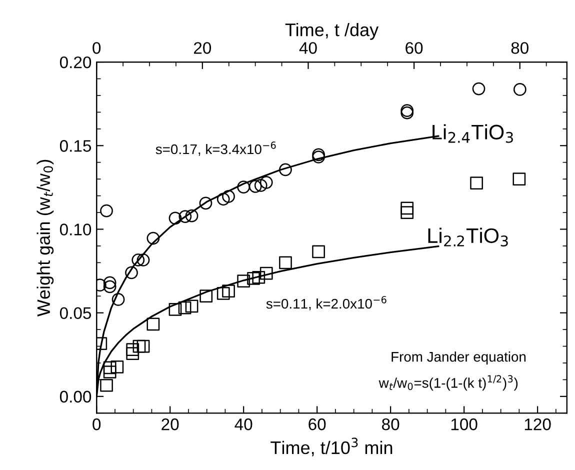 Image resolution: width=575 pixels, height=470 pixels. What do you see at coordinates (472, 133) in the screenshot?
I see `legend-label: Li$_{2.4}$TiO$_{3}$` at bounding box center [472, 133].